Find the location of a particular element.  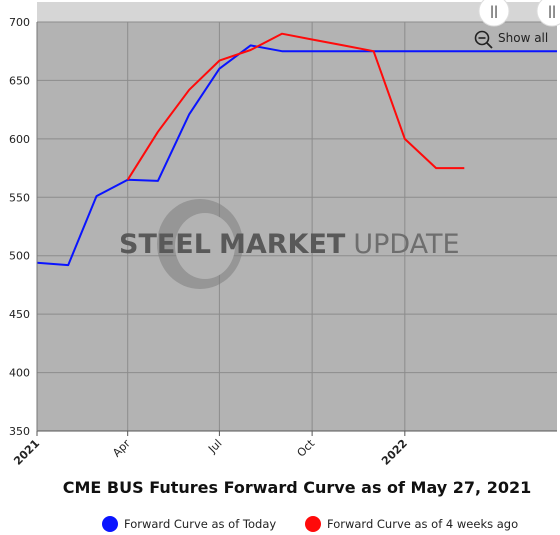

y-tick-label: 700 is located at coordinates (19, 22).